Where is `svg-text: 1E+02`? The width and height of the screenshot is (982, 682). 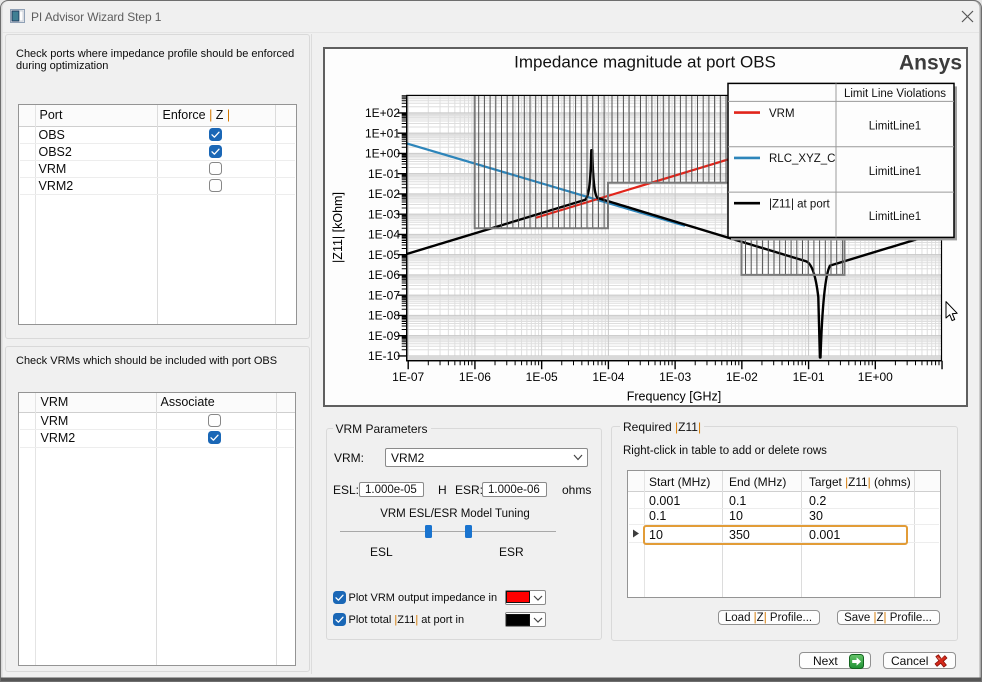
svg-text: 1E+02 is located at coordinates (382, 113).